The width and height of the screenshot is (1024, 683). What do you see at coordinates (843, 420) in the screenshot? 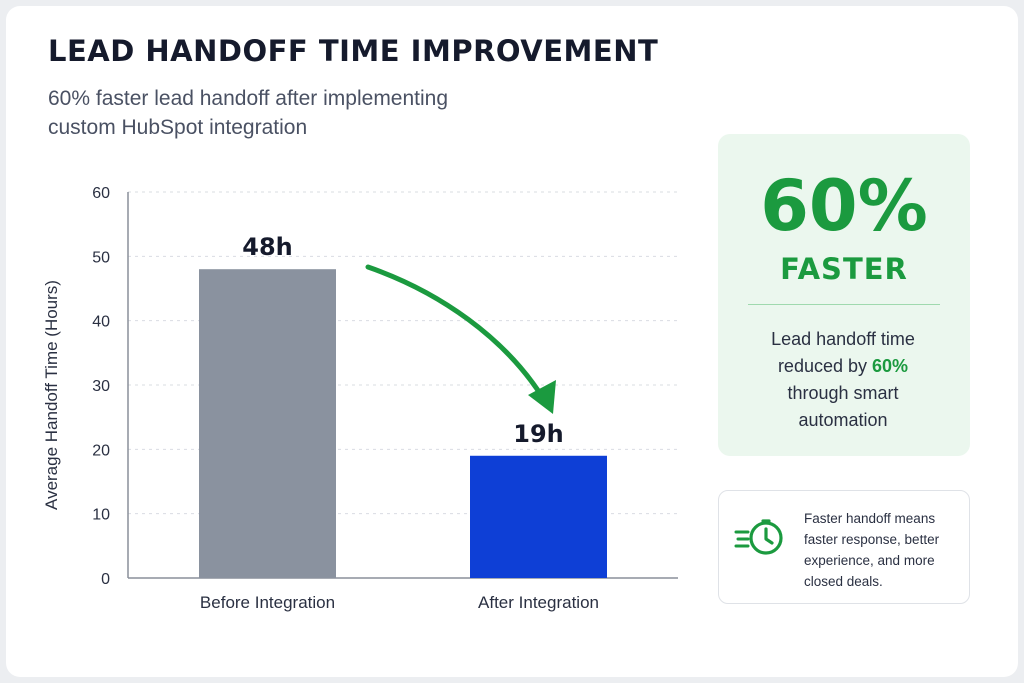
I see `desc-line-4: automation` at bounding box center [843, 420].